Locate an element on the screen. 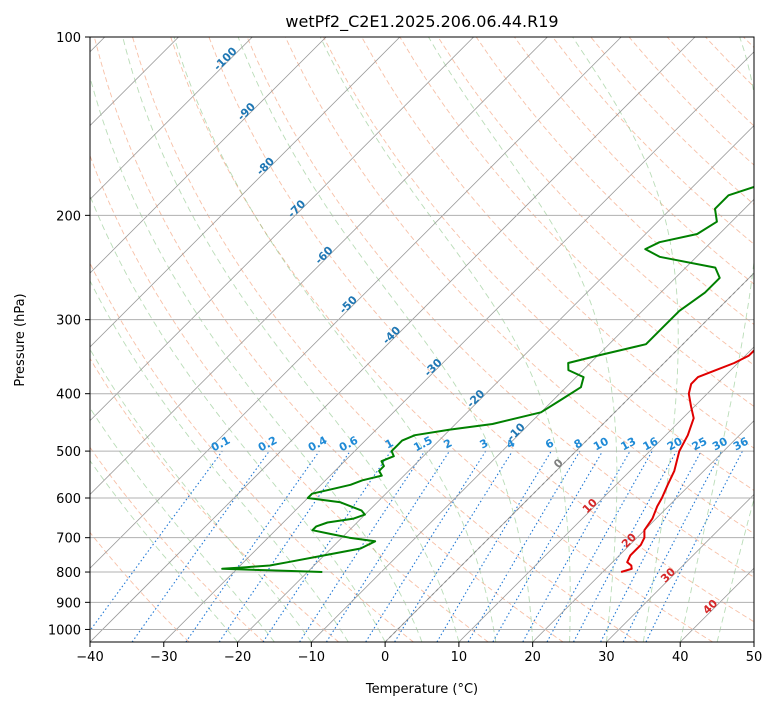 This screenshot has width=775, height=708. x-tick-label: 40 is located at coordinates (680, 657).